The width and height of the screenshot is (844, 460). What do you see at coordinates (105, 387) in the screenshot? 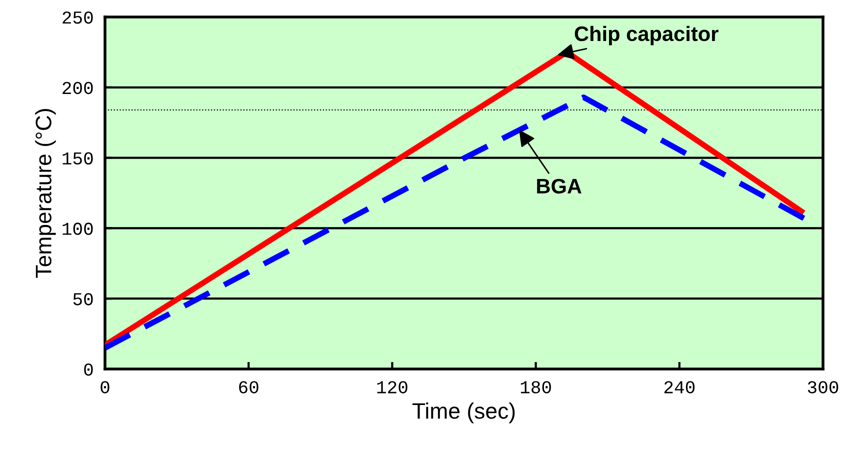
I see `x-tick-label: 0` at bounding box center [105, 387].